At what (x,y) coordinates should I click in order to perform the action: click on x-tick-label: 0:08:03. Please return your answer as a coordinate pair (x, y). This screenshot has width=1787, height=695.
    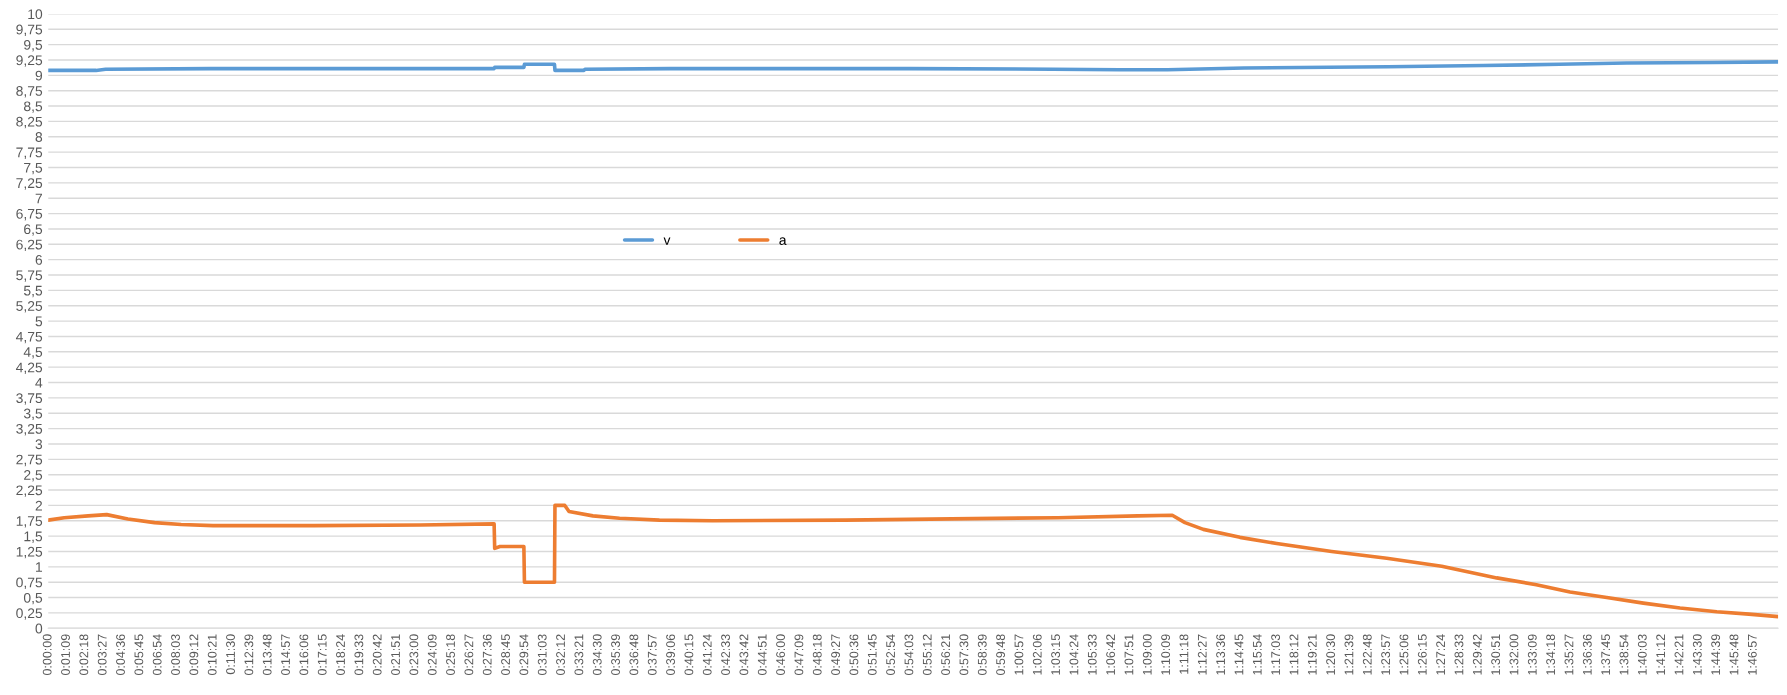
    Looking at the image, I should click on (175, 655).